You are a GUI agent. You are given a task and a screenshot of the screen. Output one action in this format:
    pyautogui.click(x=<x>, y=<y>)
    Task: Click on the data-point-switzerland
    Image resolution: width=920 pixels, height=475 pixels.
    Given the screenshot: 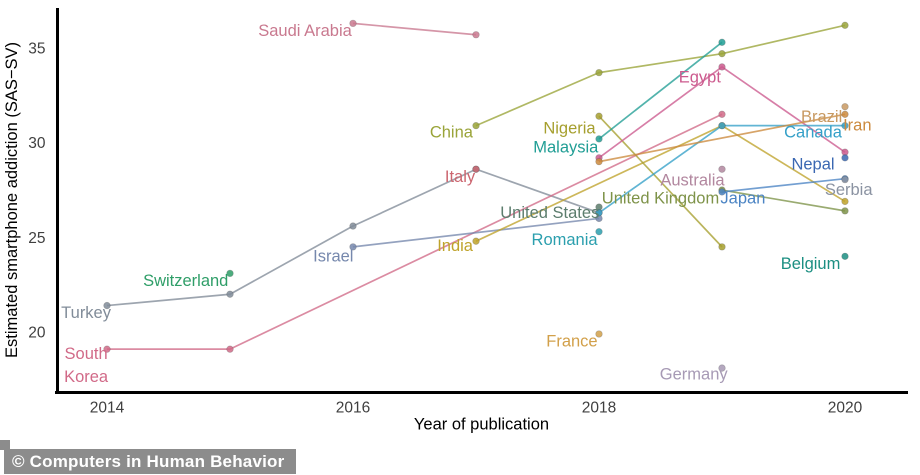 What is the action you would take?
    pyautogui.click(x=230, y=273)
    